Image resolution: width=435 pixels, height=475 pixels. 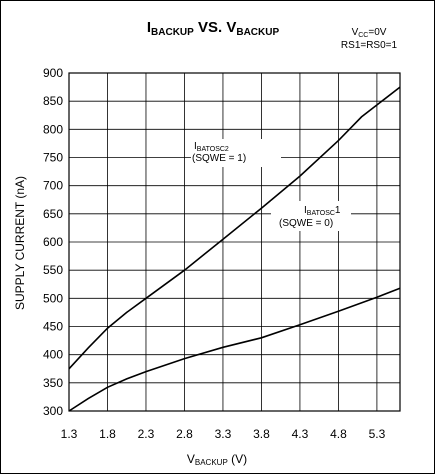 What do you see at coordinates (213, 28) in the screenshot?
I see `chart-title: IBACKUP VS. VBACKUP` at bounding box center [213, 28].